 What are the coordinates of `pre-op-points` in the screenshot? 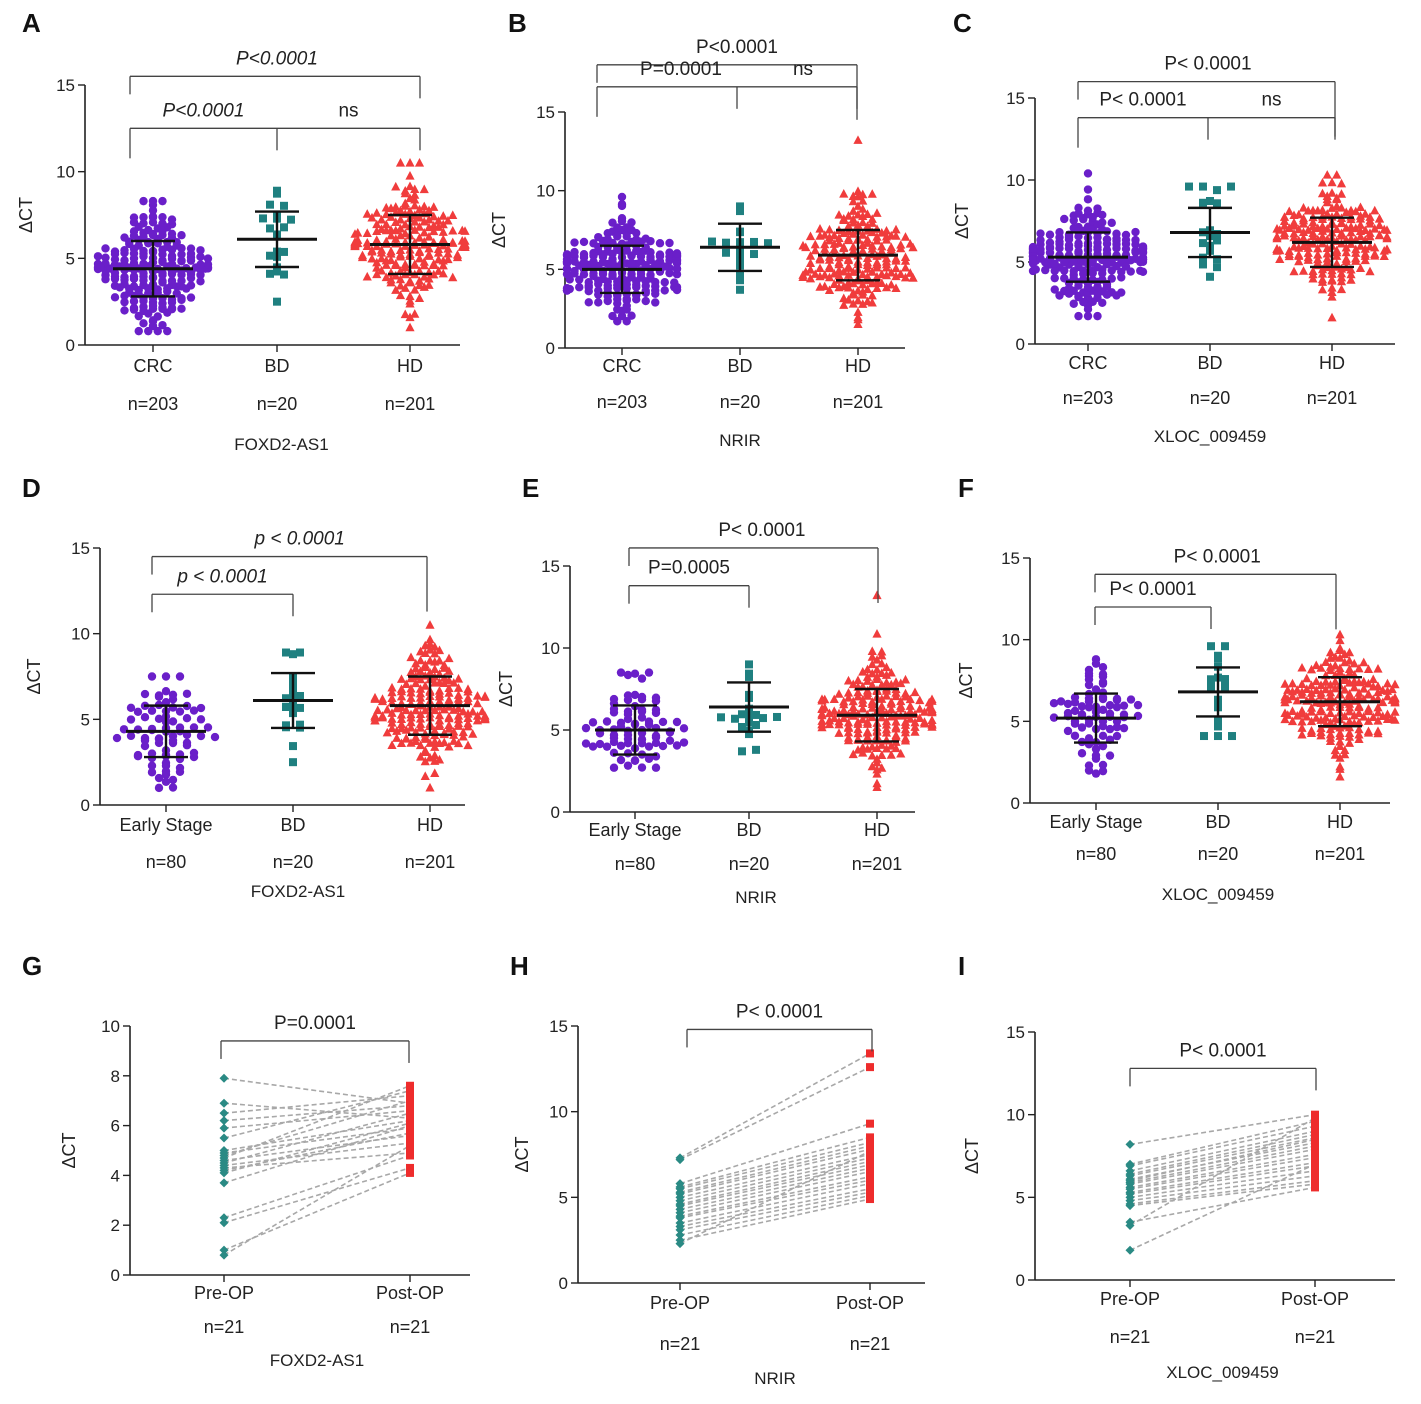 It's located at (224, 1166).